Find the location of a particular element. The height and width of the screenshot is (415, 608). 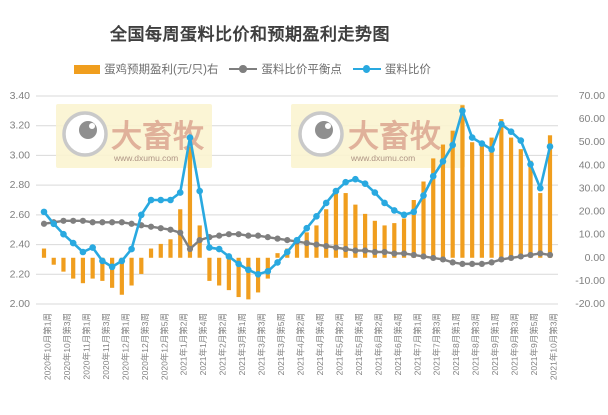

watermark-url: www.dxumu.com is located at coordinates (145, 158).